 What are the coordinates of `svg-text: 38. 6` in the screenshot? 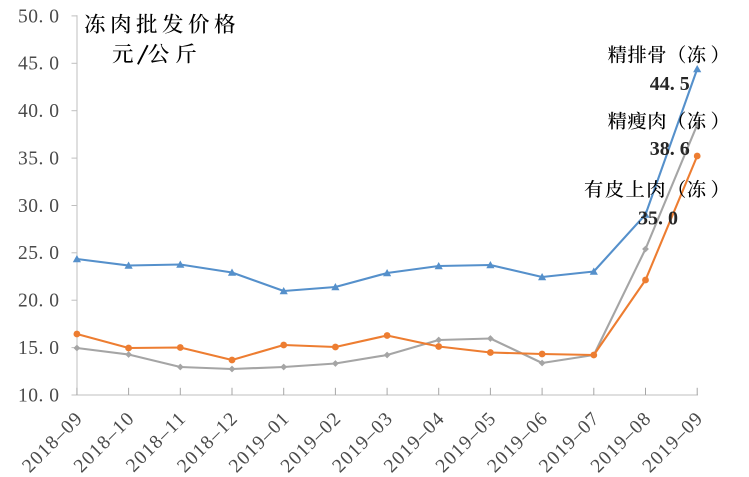 It's located at (670, 149).